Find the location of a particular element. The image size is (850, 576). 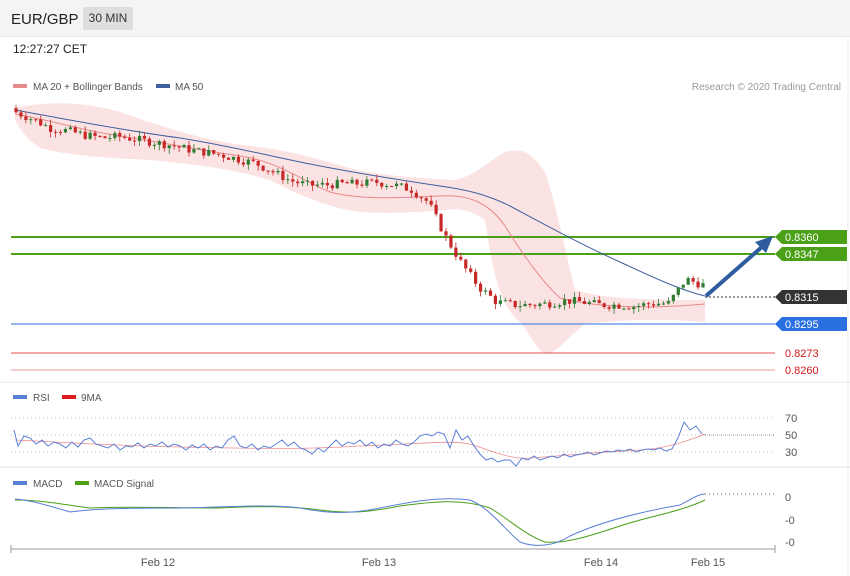

timestamp: 12:27:27 CET is located at coordinates (50, 49).